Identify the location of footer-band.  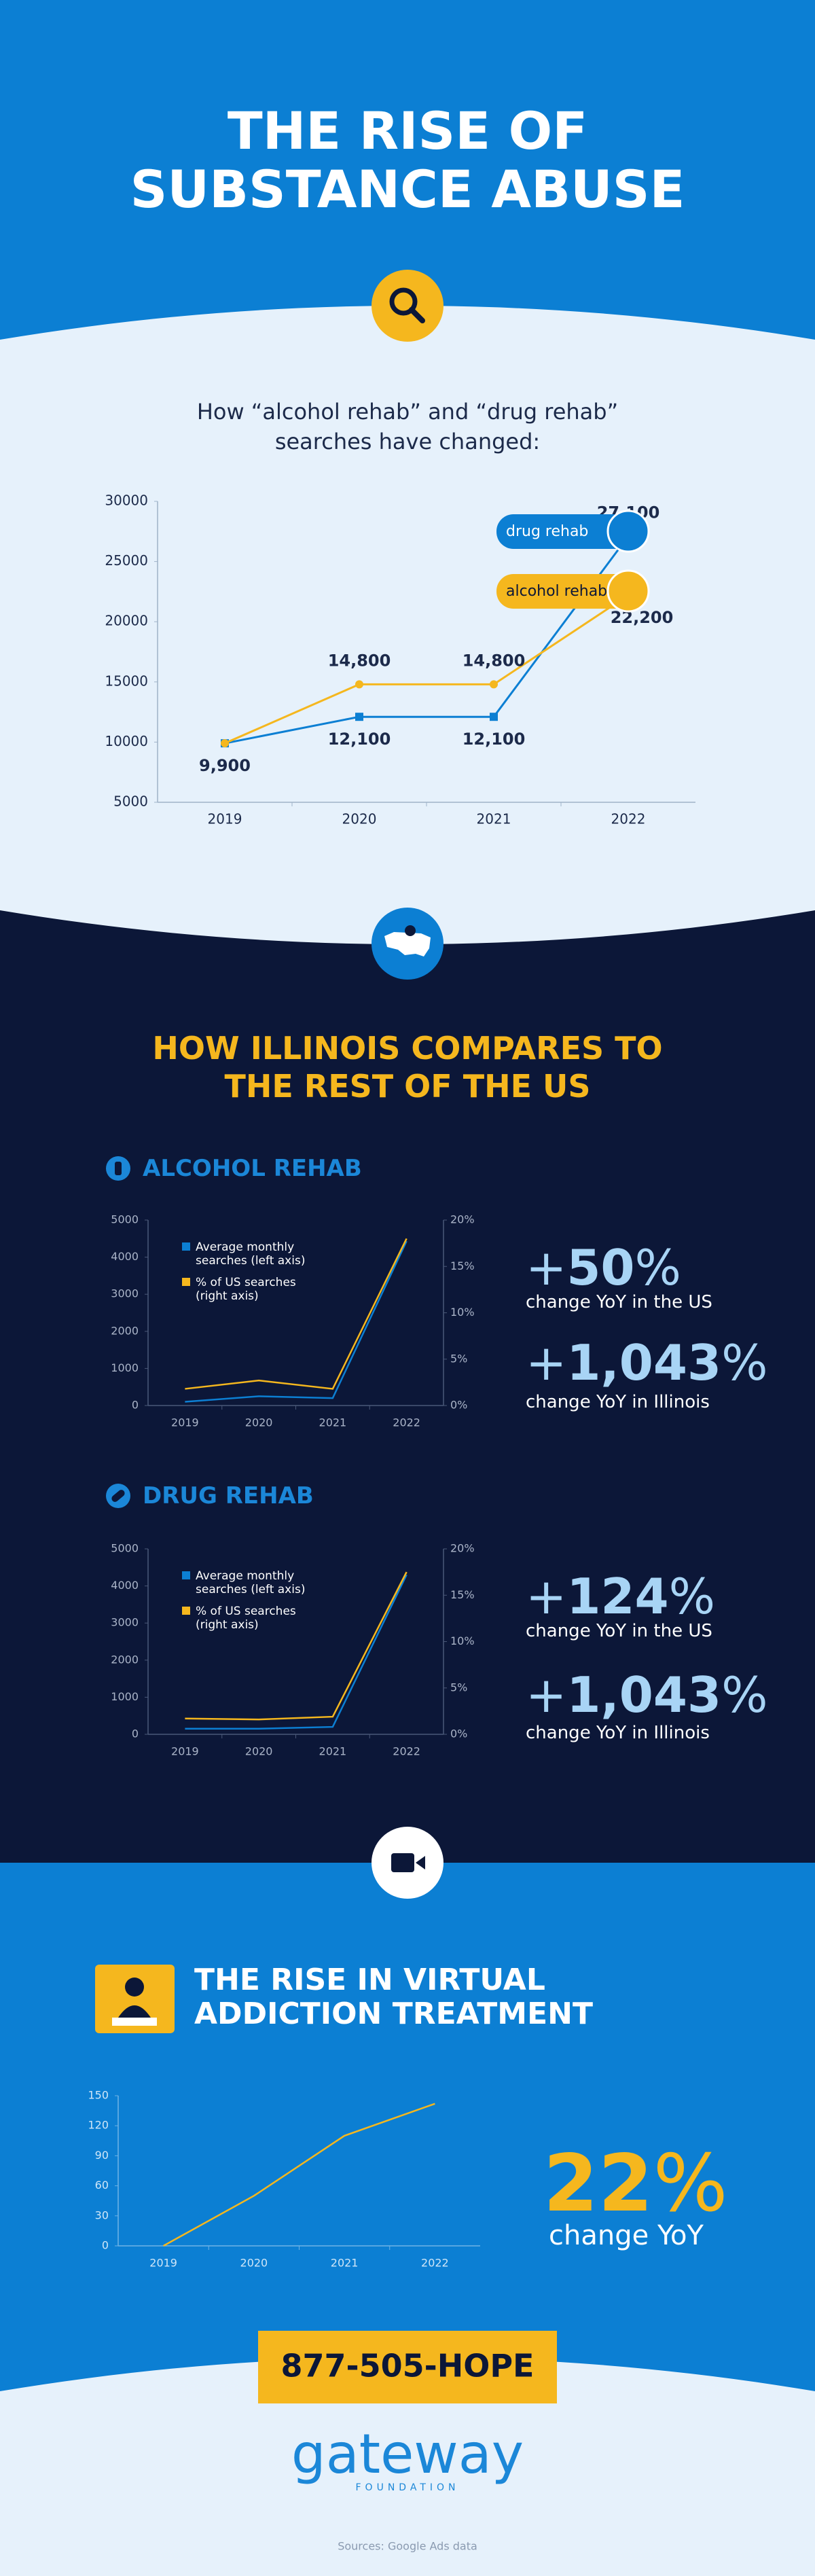
(407, 2467).